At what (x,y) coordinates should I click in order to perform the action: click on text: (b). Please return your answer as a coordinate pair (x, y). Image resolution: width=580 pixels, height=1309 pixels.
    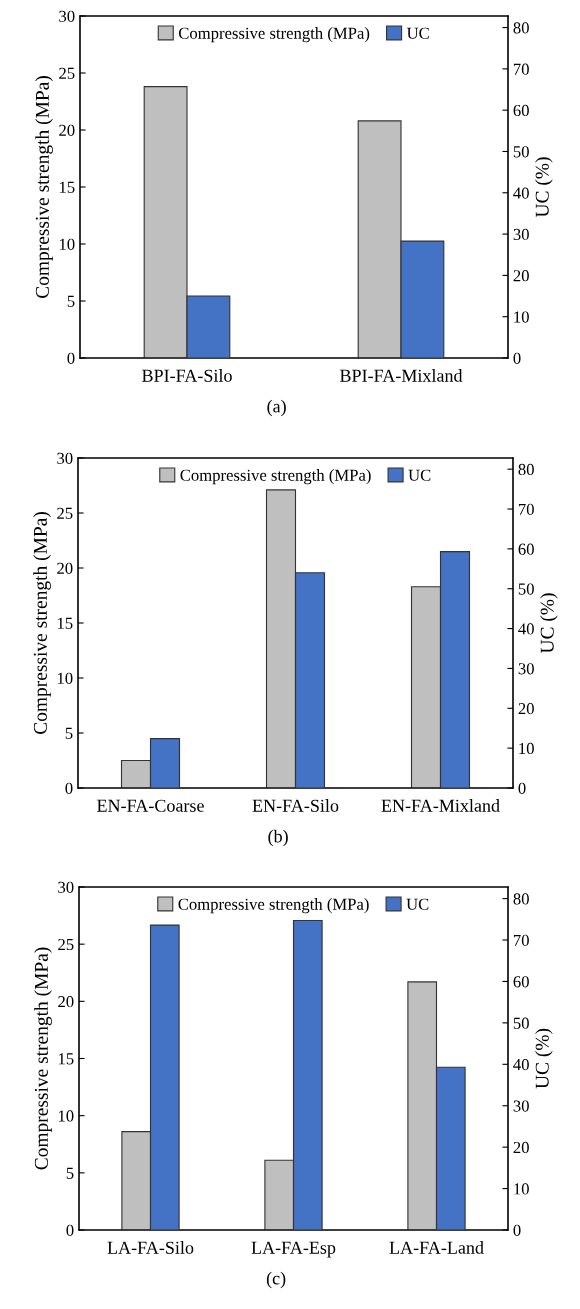
    Looking at the image, I should click on (278, 838).